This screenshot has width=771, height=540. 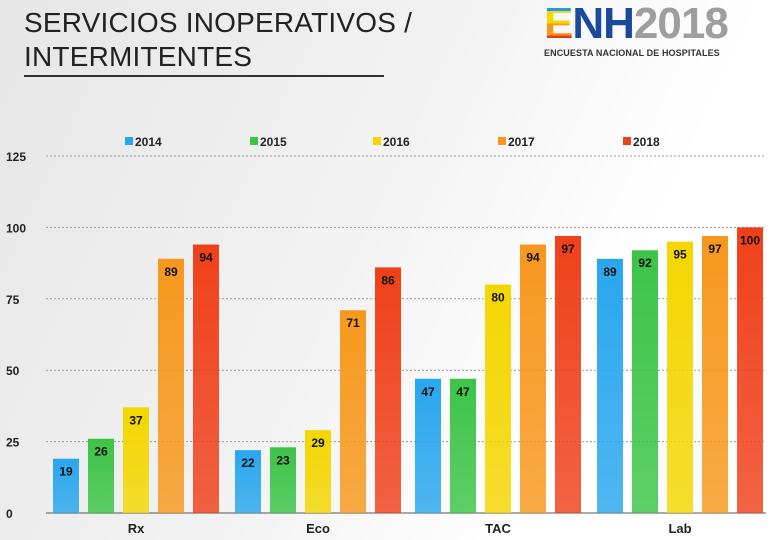 What do you see at coordinates (632, 53) in the screenshot?
I see `logo-subtitle: ENCUESTA NACIONAL DE HOSPITALES` at bounding box center [632, 53].